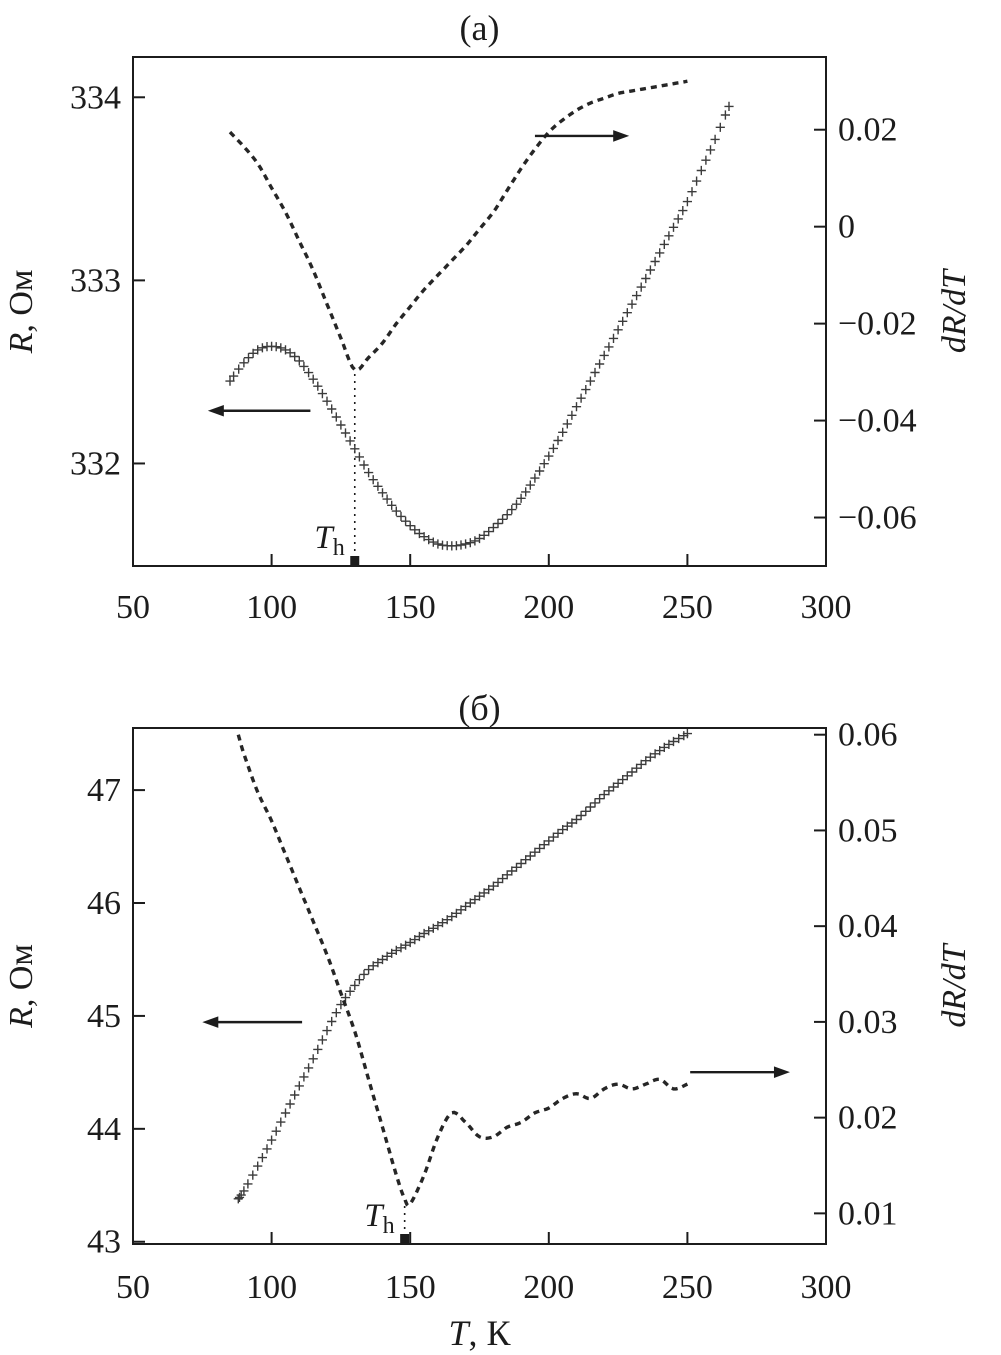 This screenshot has height=1355, width=1001. I want to click on left-tick-label: 47, so click(104, 790).